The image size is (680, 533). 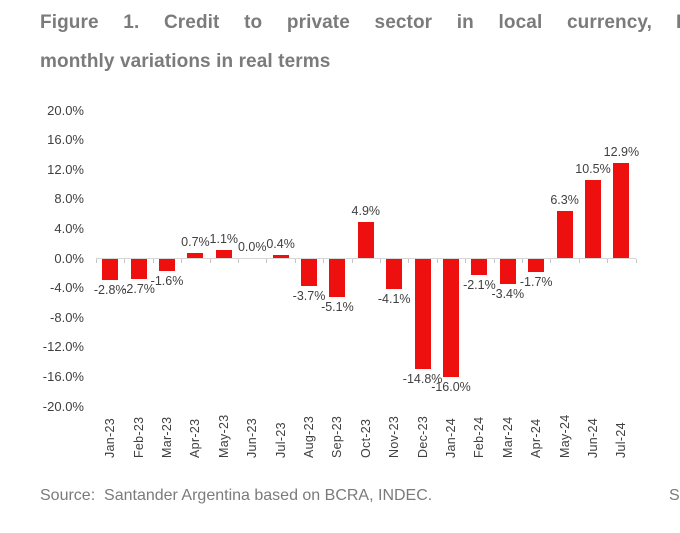 What do you see at coordinates (394, 436) in the screenshot?
I see `x-axis-label-Nov-23: Nov-23` at bounding box center [394, 436].